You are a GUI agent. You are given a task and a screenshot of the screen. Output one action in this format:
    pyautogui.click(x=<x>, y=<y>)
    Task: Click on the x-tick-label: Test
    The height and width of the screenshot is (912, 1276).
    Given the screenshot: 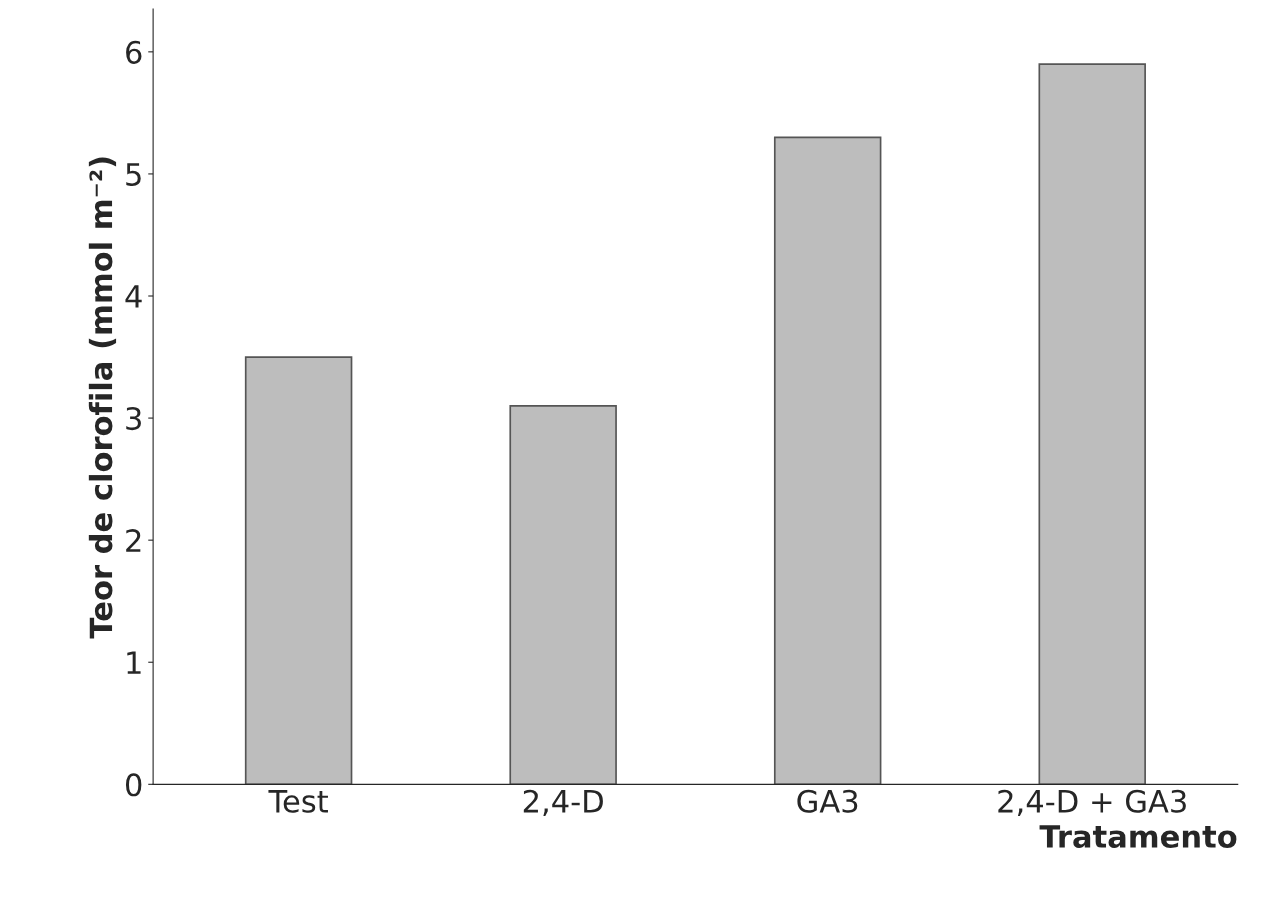 What is the action you would take?
    pyautogui.click(x=298, y=801)
    